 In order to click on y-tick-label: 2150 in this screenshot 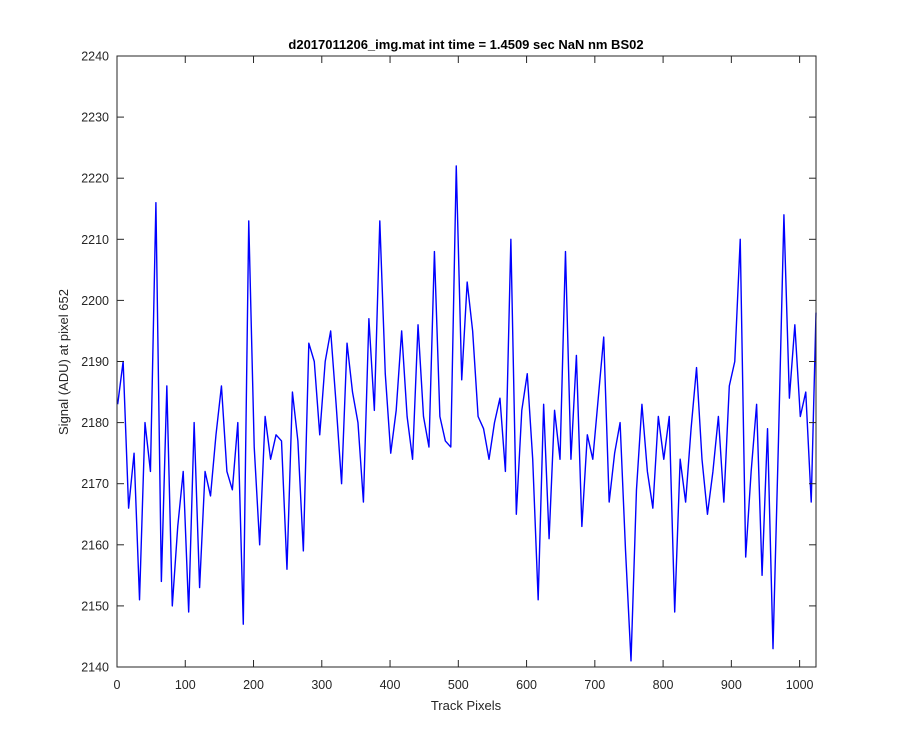, I will do `click(95, 606)`.